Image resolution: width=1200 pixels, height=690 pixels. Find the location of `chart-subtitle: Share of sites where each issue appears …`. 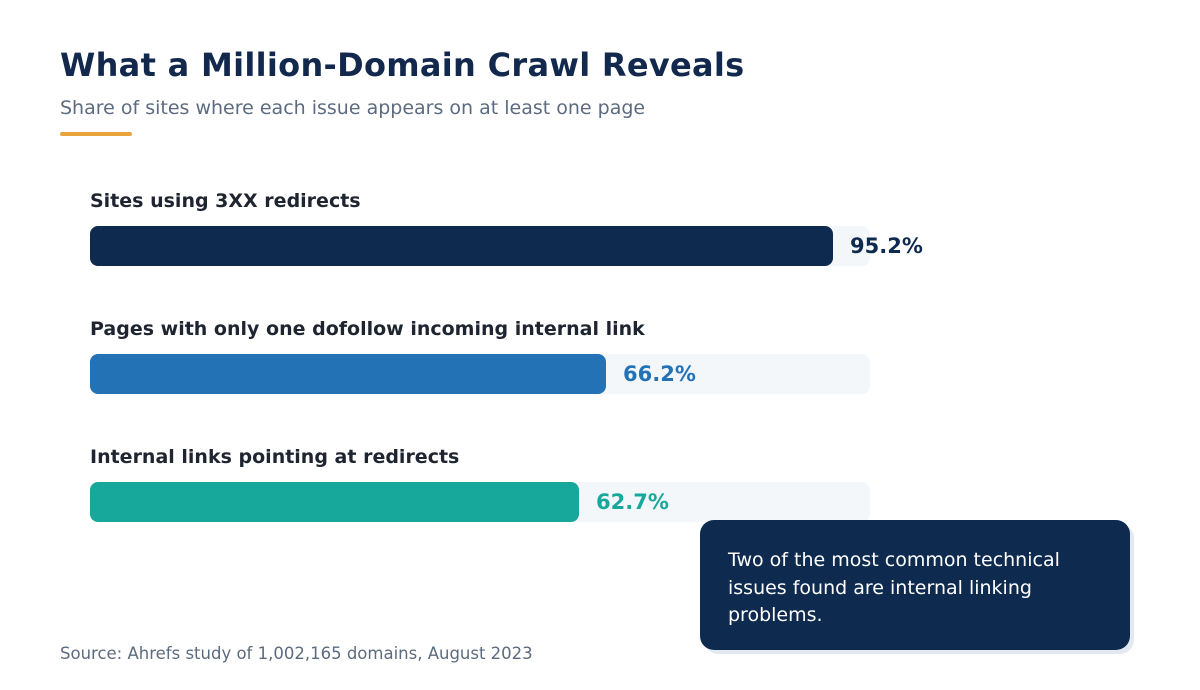

chart-subtitle: Share of sites where each issue appears … is located at coordinates (353, 108).